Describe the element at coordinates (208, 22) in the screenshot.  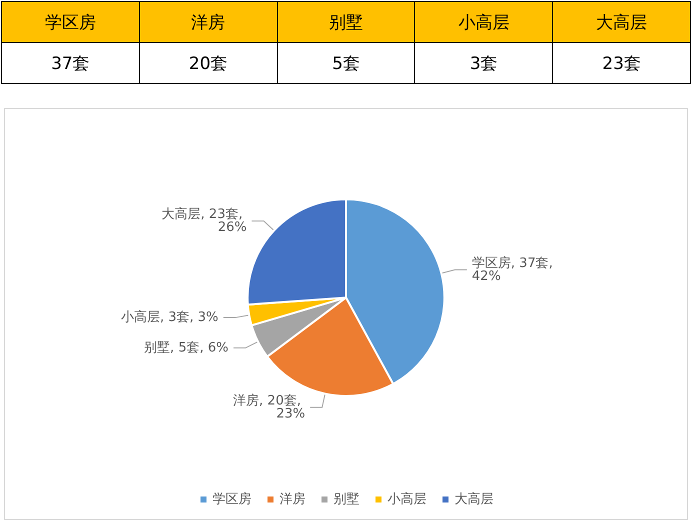
I see `category-label: 洋房` at that location.